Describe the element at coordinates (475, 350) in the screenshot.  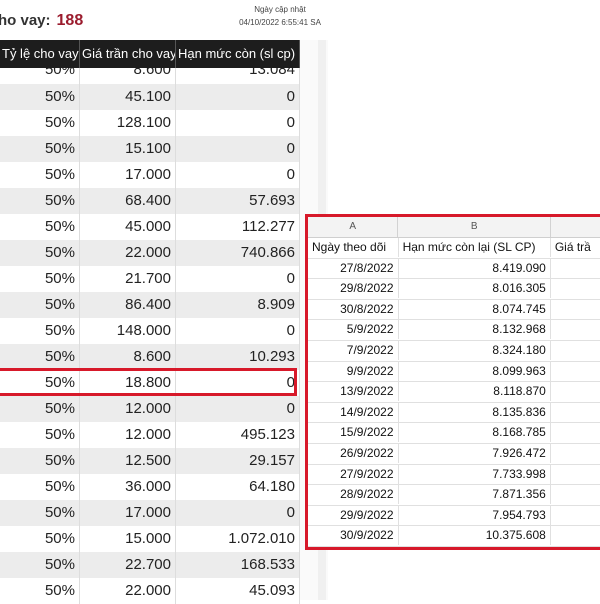
I see `sheet-cell-remaining: 8.324.180` at that location.